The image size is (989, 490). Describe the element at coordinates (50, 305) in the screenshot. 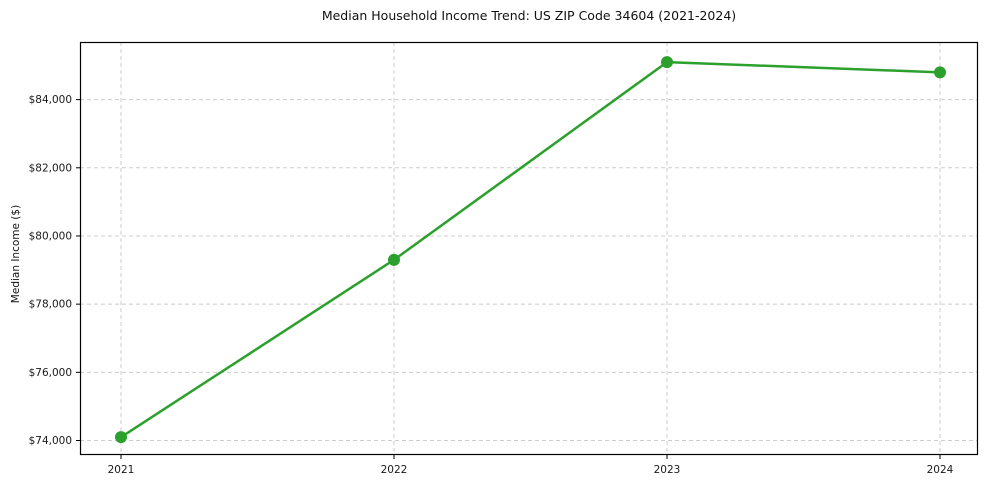

I see `y-tick-label: $78,000` at that location.